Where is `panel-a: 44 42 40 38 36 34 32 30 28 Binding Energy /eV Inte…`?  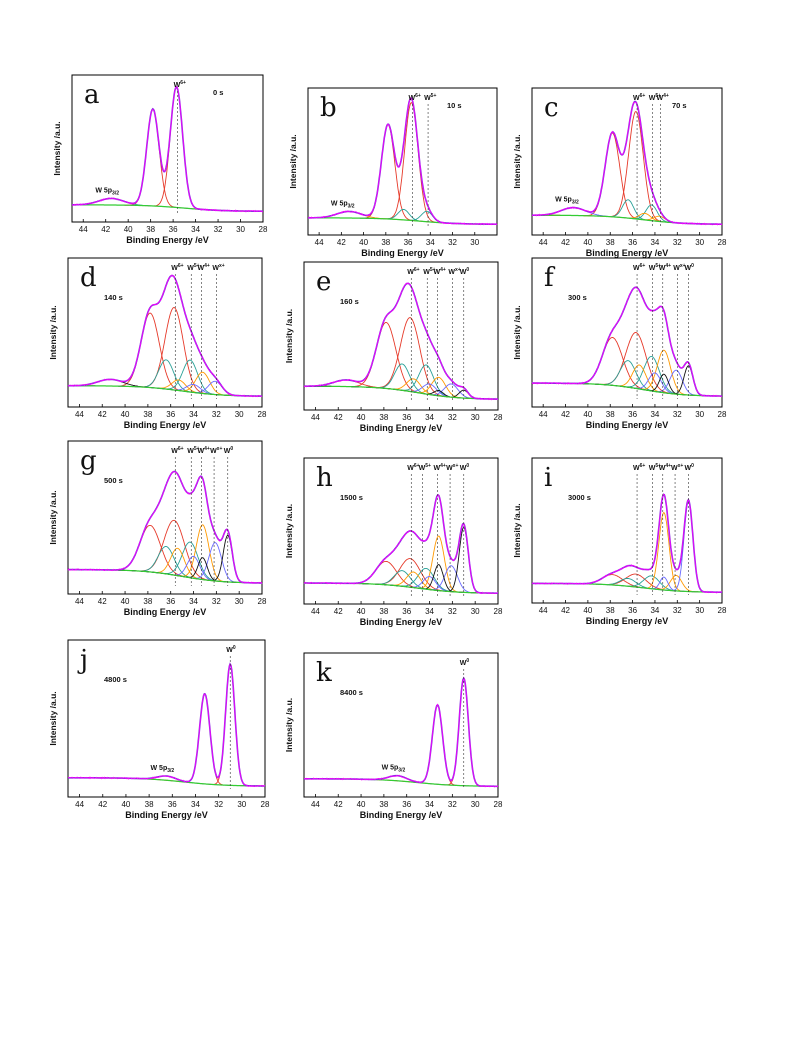 panel-a: 44 42 40 38 36 34 32 30 28 Binding Energy /eV Inte… is located at coordinates (160, 159).